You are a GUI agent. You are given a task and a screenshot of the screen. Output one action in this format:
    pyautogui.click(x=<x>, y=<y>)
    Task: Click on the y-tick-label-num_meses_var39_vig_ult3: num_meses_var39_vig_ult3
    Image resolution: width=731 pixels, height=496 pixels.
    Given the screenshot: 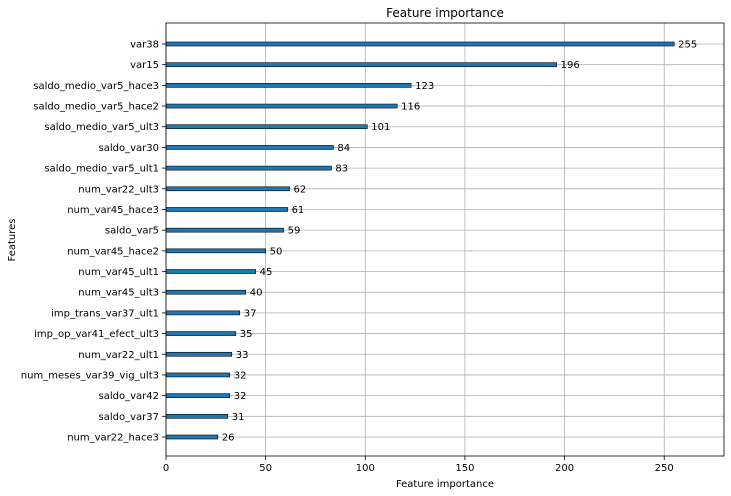 What is the action you would take?
    pyautogui.click(x=90, y=375)
    